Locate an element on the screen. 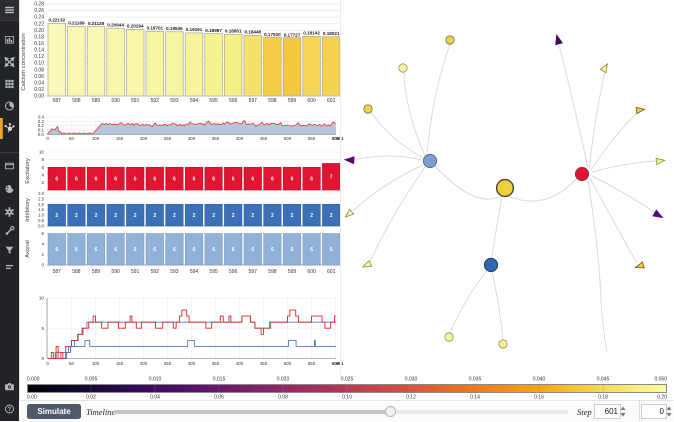 The width and height of the screenshot is (674, 422). svg-text: 0.010 is located at coordinates (155, 380).